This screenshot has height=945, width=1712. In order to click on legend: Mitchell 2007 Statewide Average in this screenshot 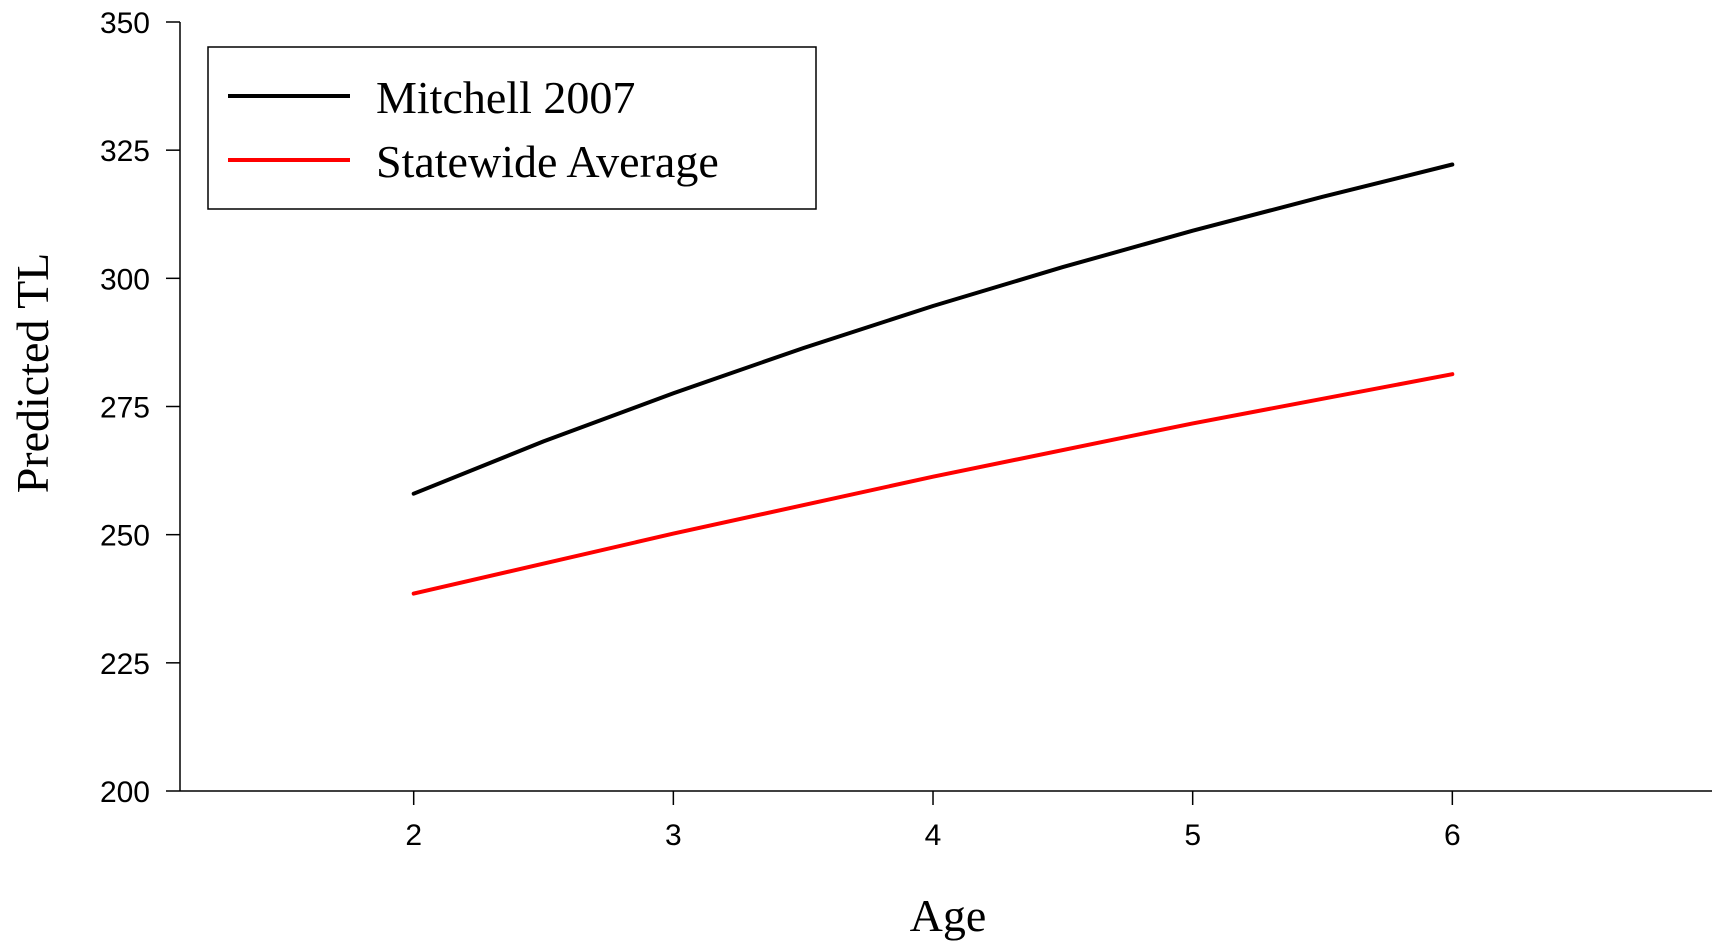, I will do `click(512, 128)`.